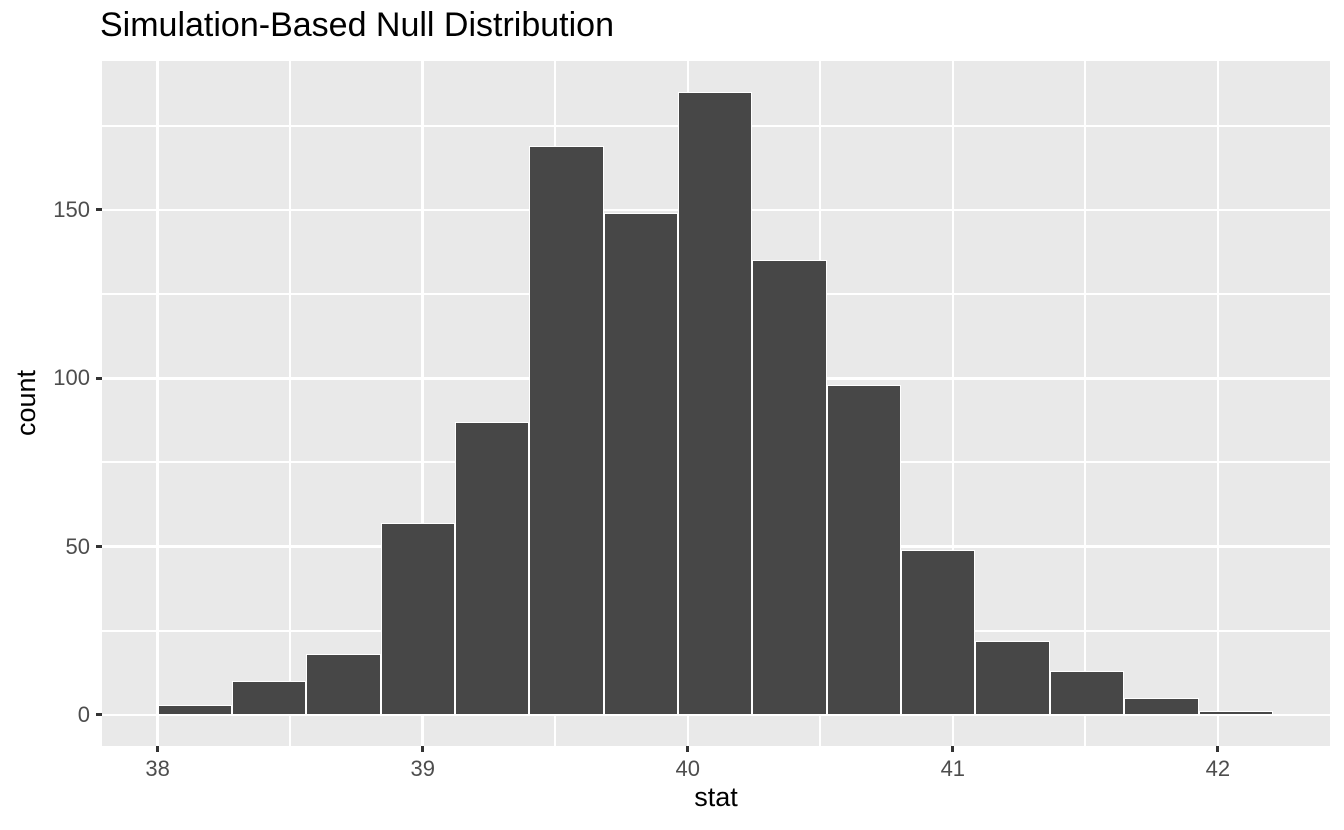 This screenshot has width=1344, height=830. What do you see at coordinates (687, 768) in the screenshot?
I see `x-tick-label: 40` at bounding box center [687, 768].